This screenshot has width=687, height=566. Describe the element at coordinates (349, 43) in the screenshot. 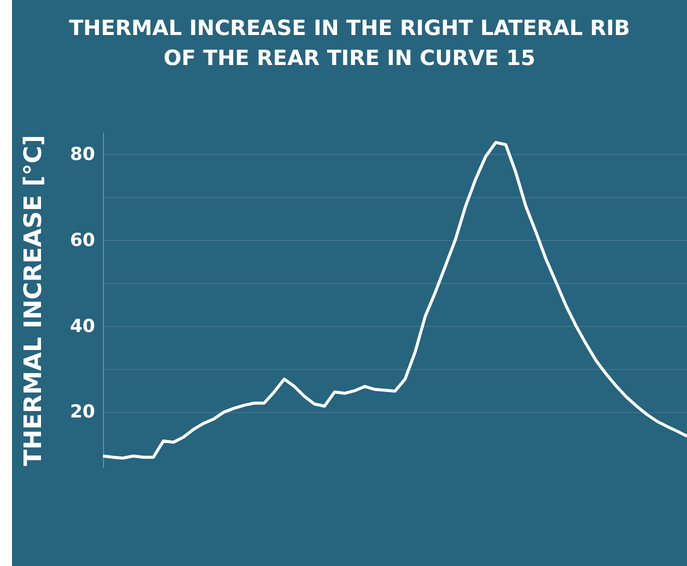

I see `chart-title: THERMAL INCREASE IN THE RIGHT LATERAL RIB OF THE REAR TIRE IN CURVE 15` at that location.